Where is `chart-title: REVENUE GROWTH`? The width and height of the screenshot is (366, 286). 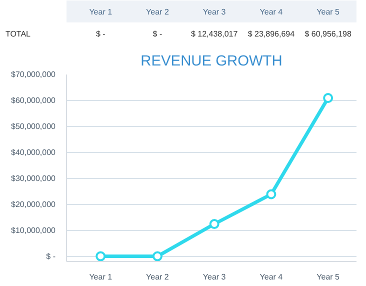 chart-title: REVENUE GROWTH is located at coordinates (211, 62).